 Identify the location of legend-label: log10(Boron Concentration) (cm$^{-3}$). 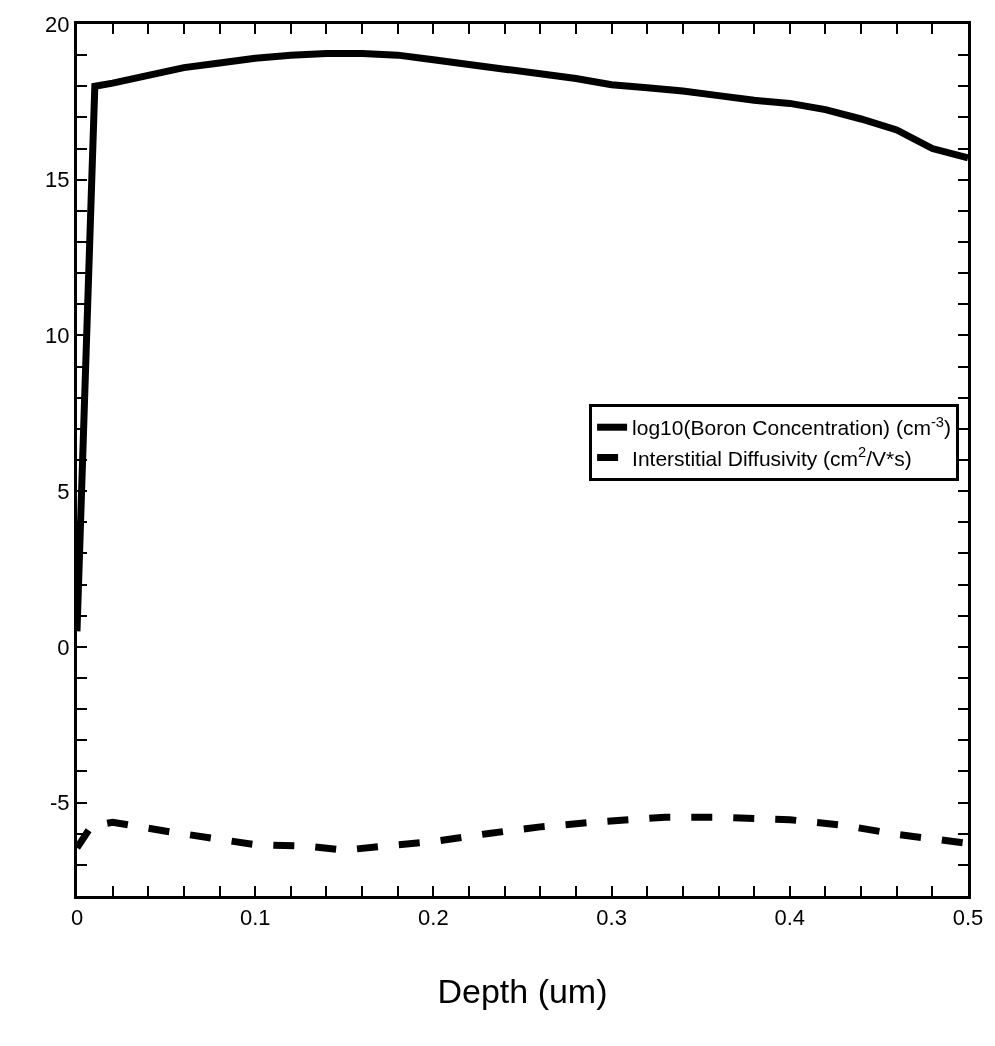
(791, 426).